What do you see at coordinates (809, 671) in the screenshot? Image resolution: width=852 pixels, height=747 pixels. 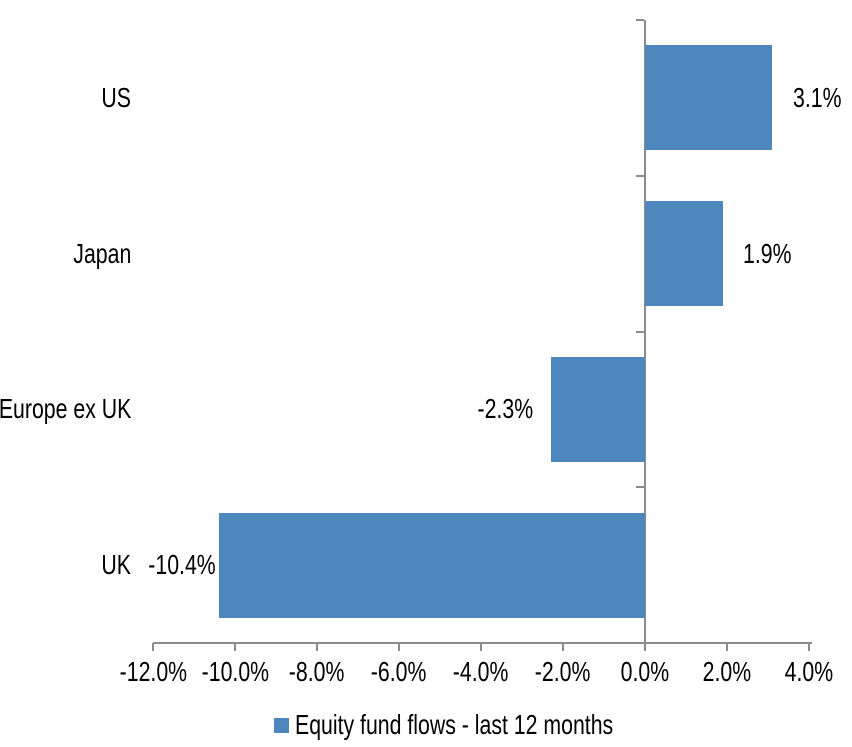 I see `x-tick-label-text: 4.0%` at bounding box center [809, 671].